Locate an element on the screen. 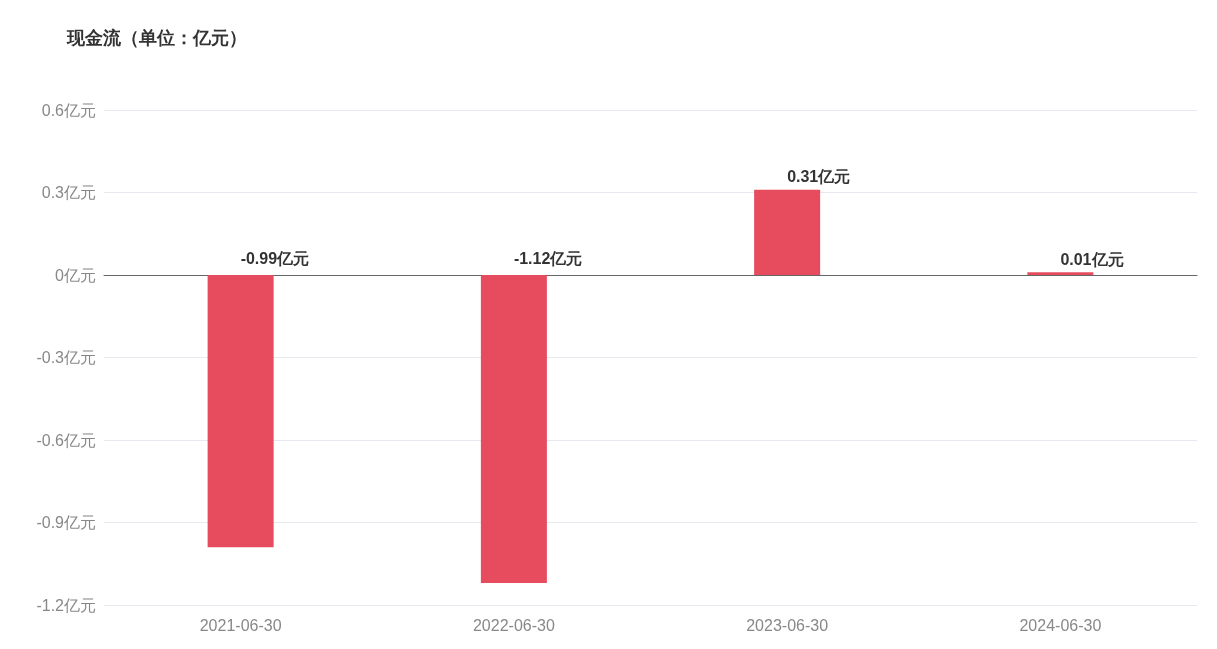  y-tick-label: -0.3亿元 is located at coordinates (66, 357).